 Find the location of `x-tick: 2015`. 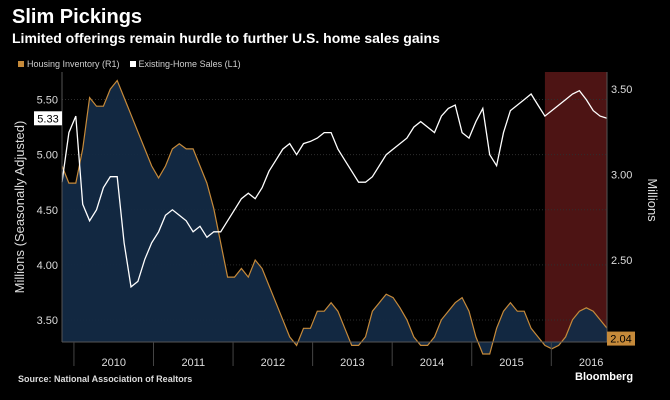

x-tick: 2015 is located at coordinates (511, 363).